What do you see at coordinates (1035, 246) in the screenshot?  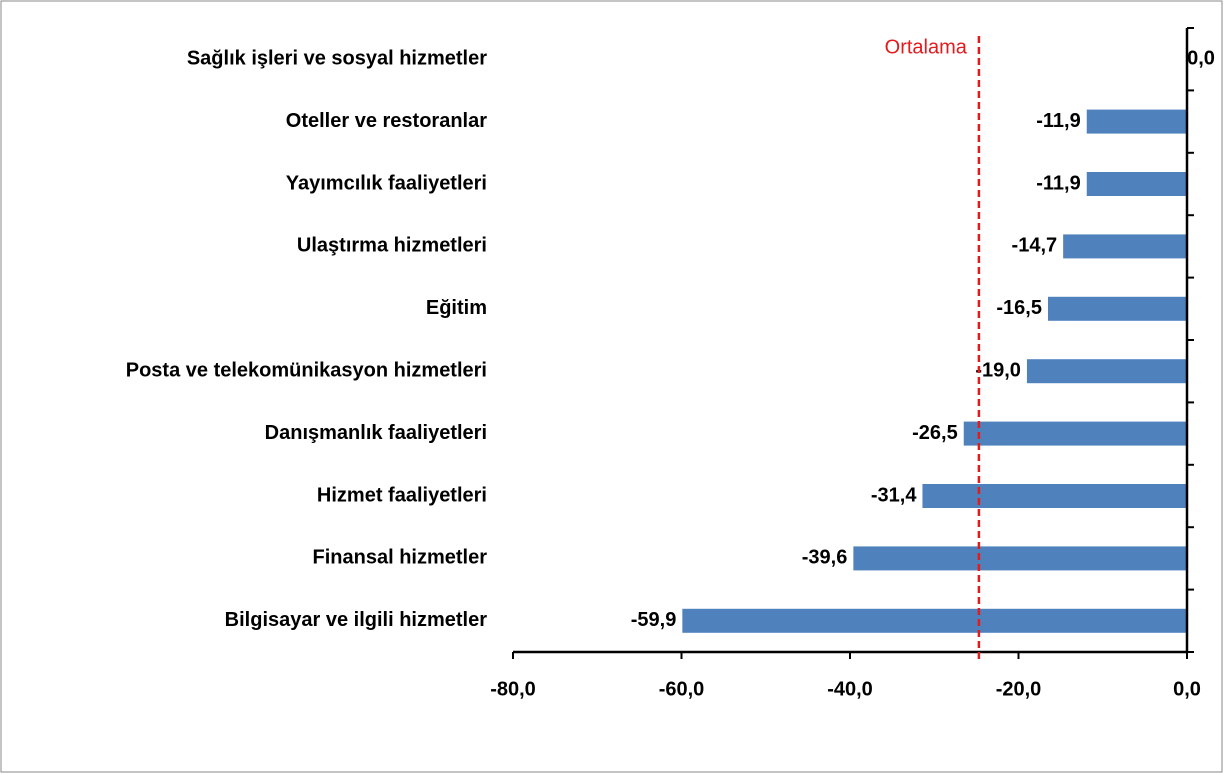 I see `value-label: -14,7` at bounding box center [1035, 246].